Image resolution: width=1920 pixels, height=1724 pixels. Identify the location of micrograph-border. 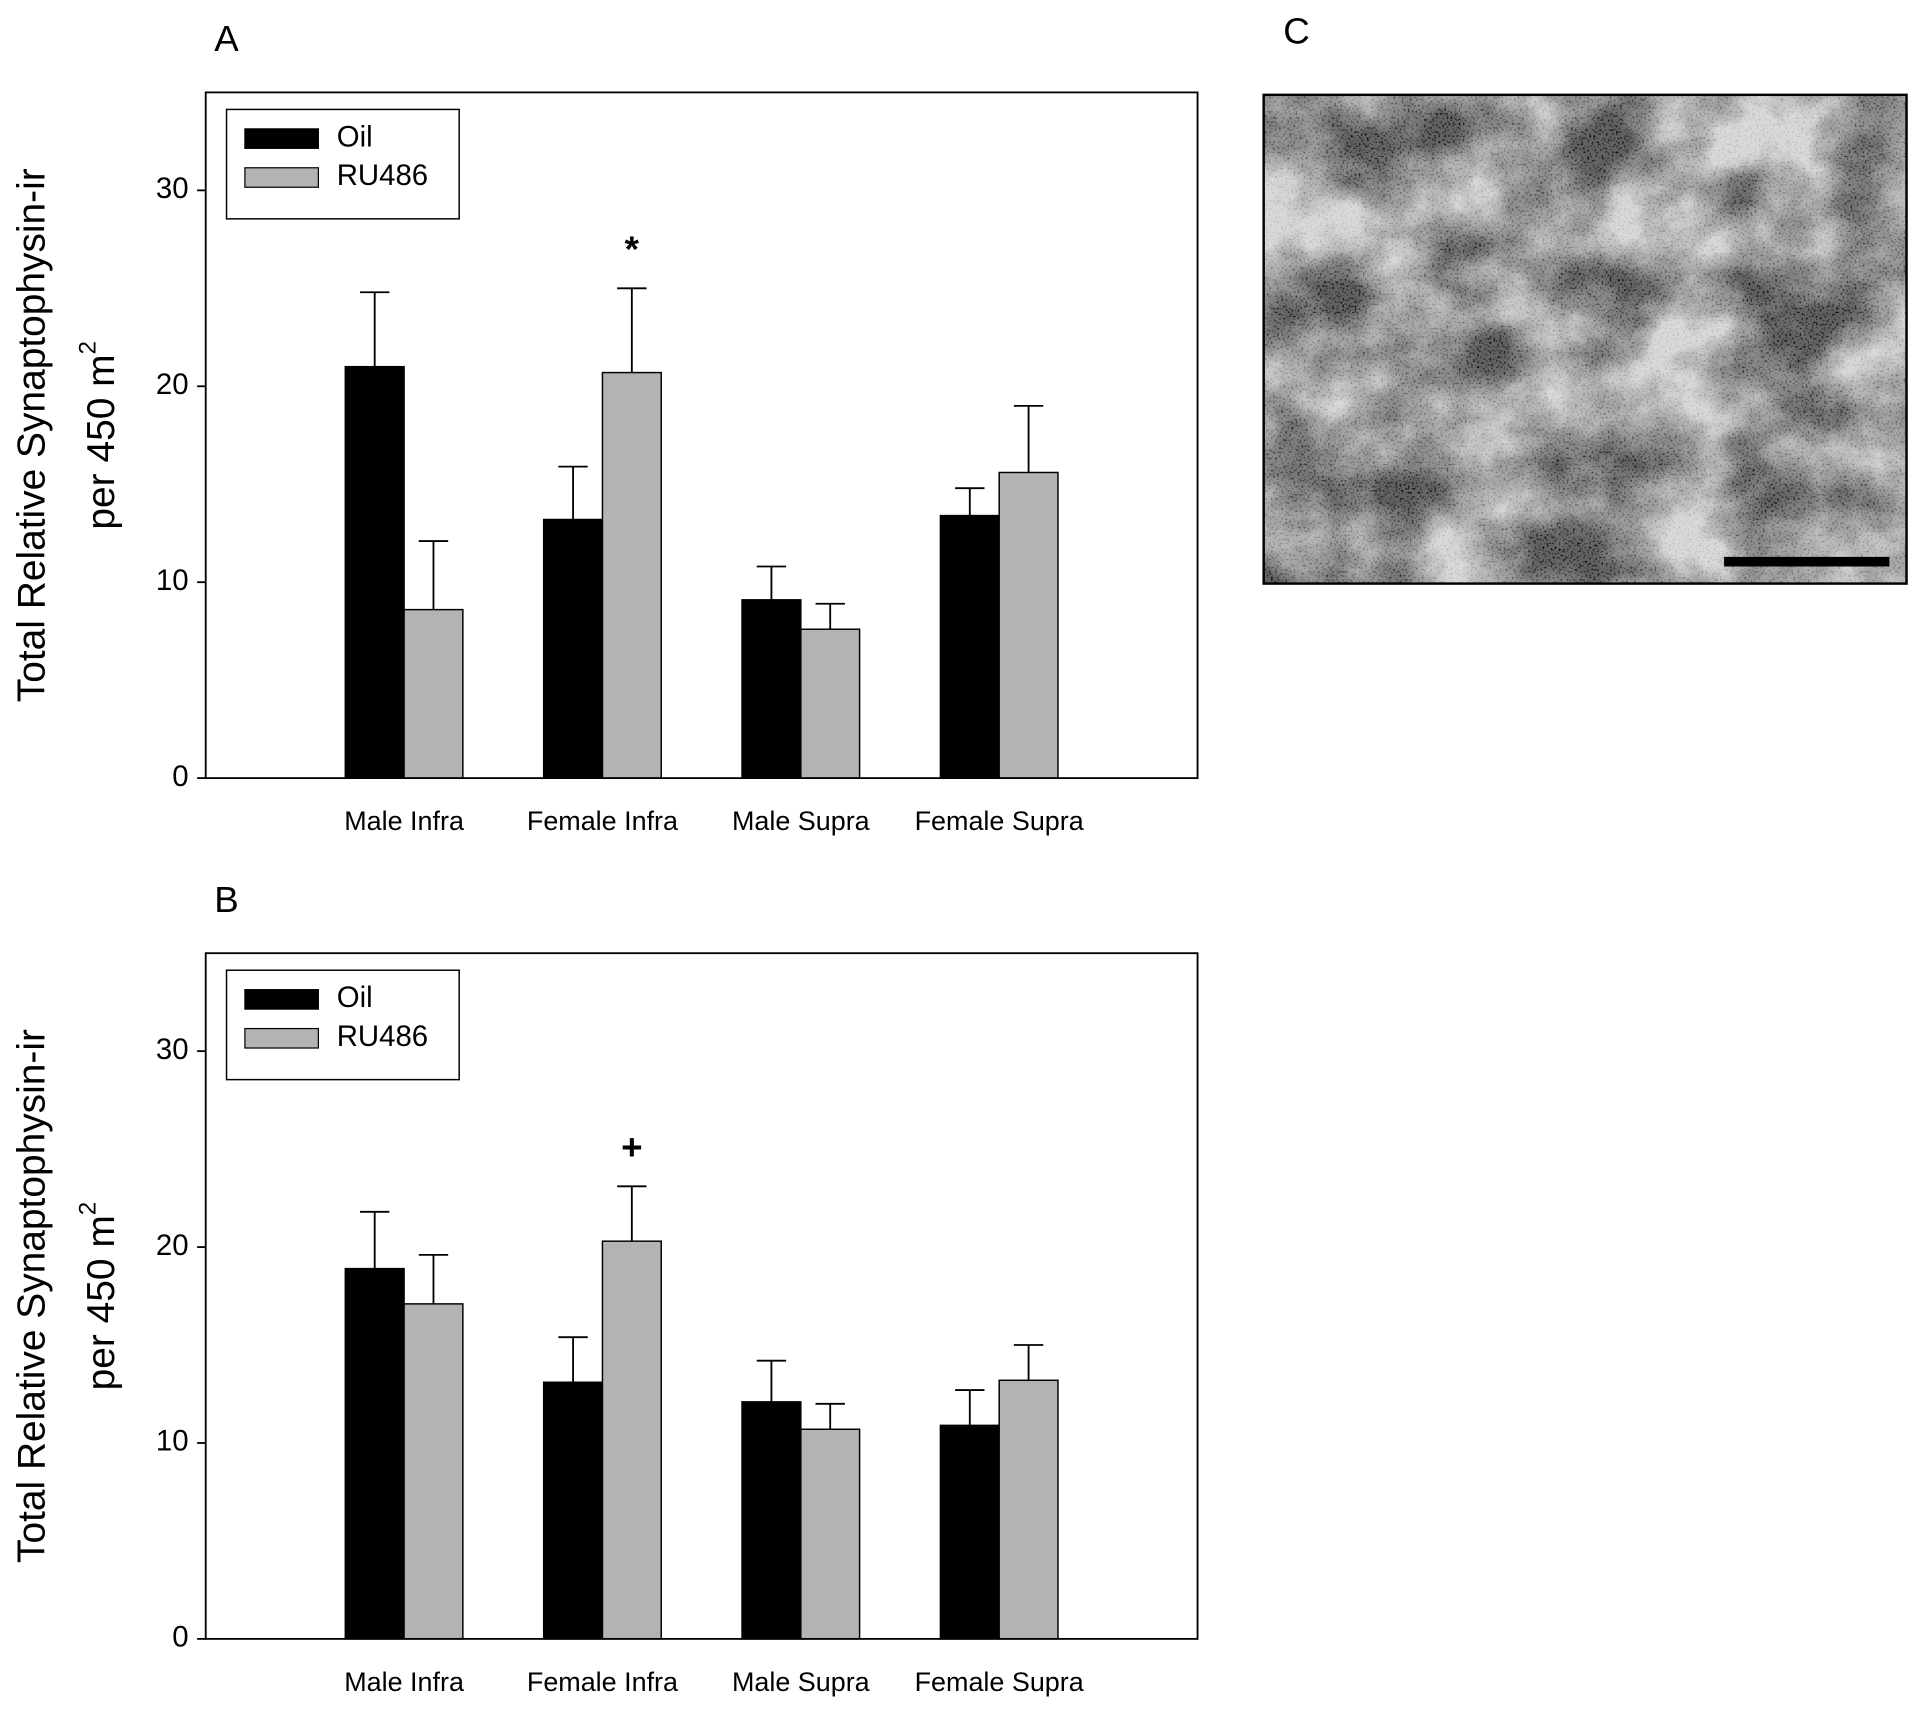
(1585, 339).